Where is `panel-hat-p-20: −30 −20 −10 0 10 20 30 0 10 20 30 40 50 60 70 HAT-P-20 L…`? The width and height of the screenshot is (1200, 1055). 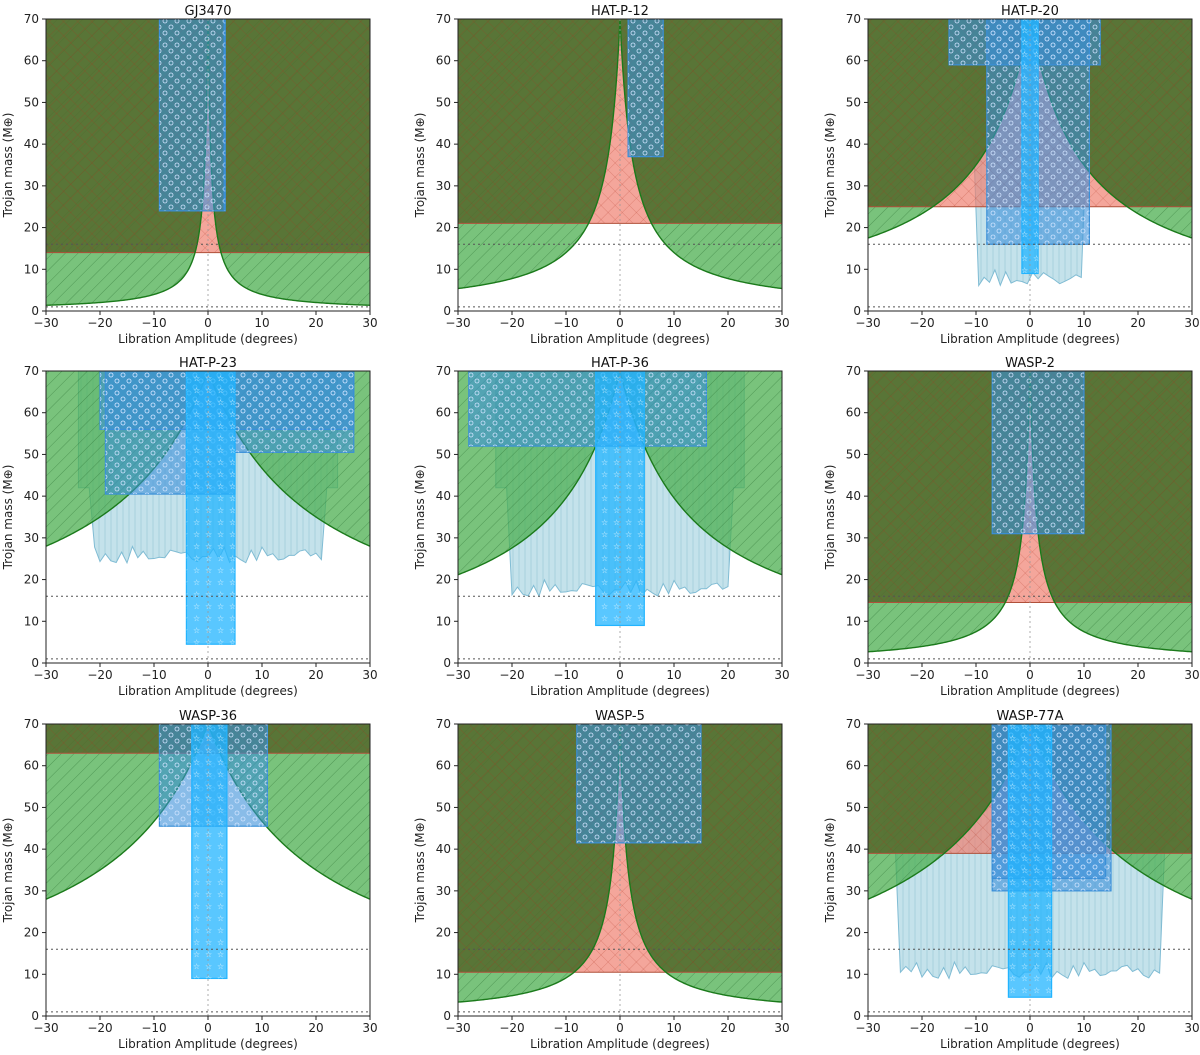 panel-hat-p-20: −30 −20 −10 0 10 20 30 0 10 20 30 40 50 60 70 HAT-P-20 L… is located at coordinates (1011, 175).